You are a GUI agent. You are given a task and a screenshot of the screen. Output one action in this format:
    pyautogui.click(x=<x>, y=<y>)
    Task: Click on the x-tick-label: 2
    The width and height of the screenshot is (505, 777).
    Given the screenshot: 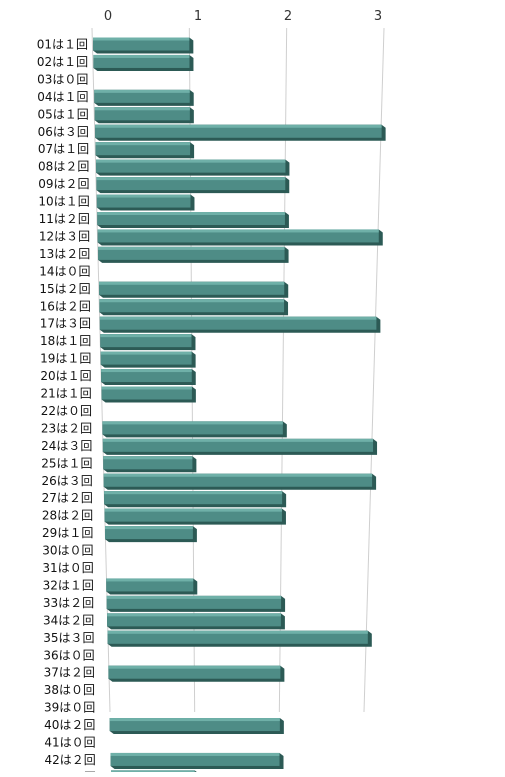 What is the action you would take?
    pyautogui.click(x=288, y=16)
    